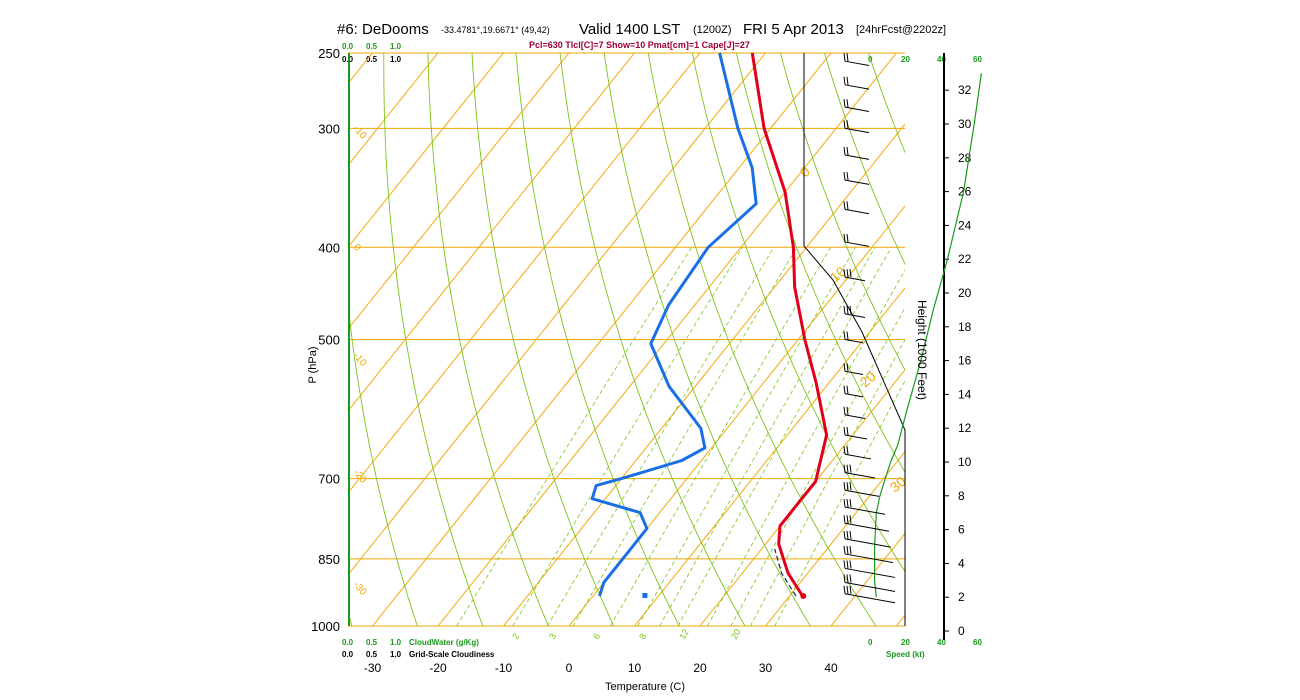 Image resolution: width=1300 pixels, height=700 pixels. I want to click on speed-top-60: 60, so click(977, 59).